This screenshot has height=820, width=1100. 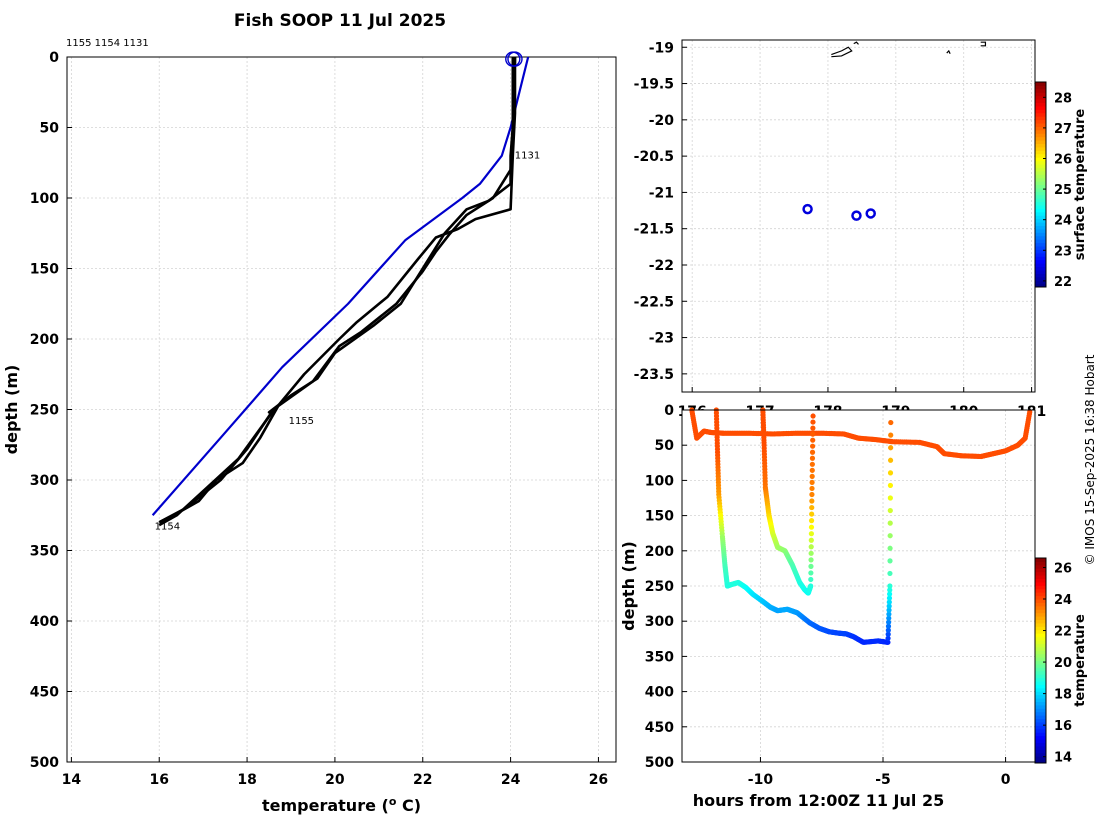 I want to click on map-station-marker, so click(x=856, y=215).